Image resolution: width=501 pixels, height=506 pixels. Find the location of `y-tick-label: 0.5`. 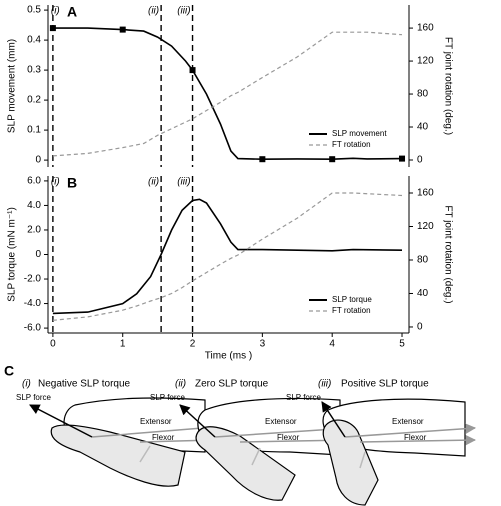

y-tick-label: 0.5 is located at coordinates (34, 10).